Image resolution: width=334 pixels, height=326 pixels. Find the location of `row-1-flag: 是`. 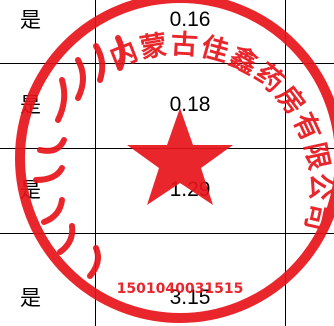

row-1-flag: 是 is located at coordinates (30, 20).